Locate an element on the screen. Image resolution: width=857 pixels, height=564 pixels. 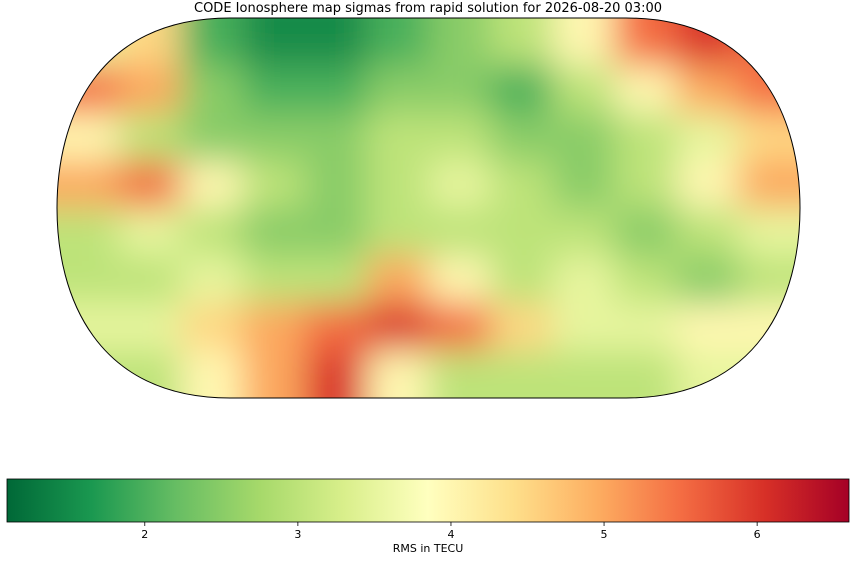
colorbar-tick-label: 6 is located at coordinates (757, 534).